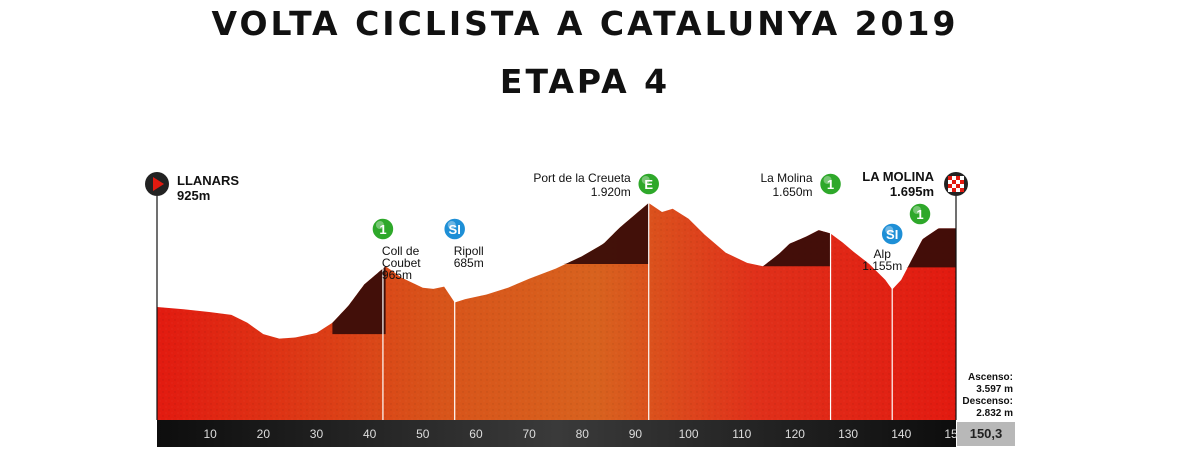 The width and height of the screenshot is (1200, 455). I want to click on x-tick-label: 110, so click(741, 434).